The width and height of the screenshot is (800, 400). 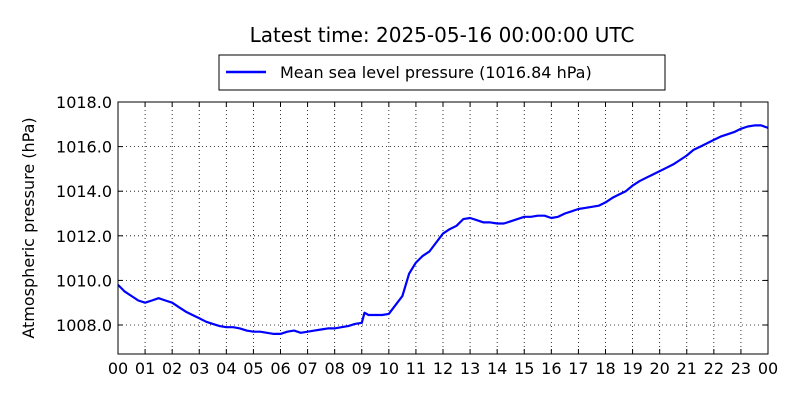 I want to click on x-tick-label: 20, so click(x=659, y=368).